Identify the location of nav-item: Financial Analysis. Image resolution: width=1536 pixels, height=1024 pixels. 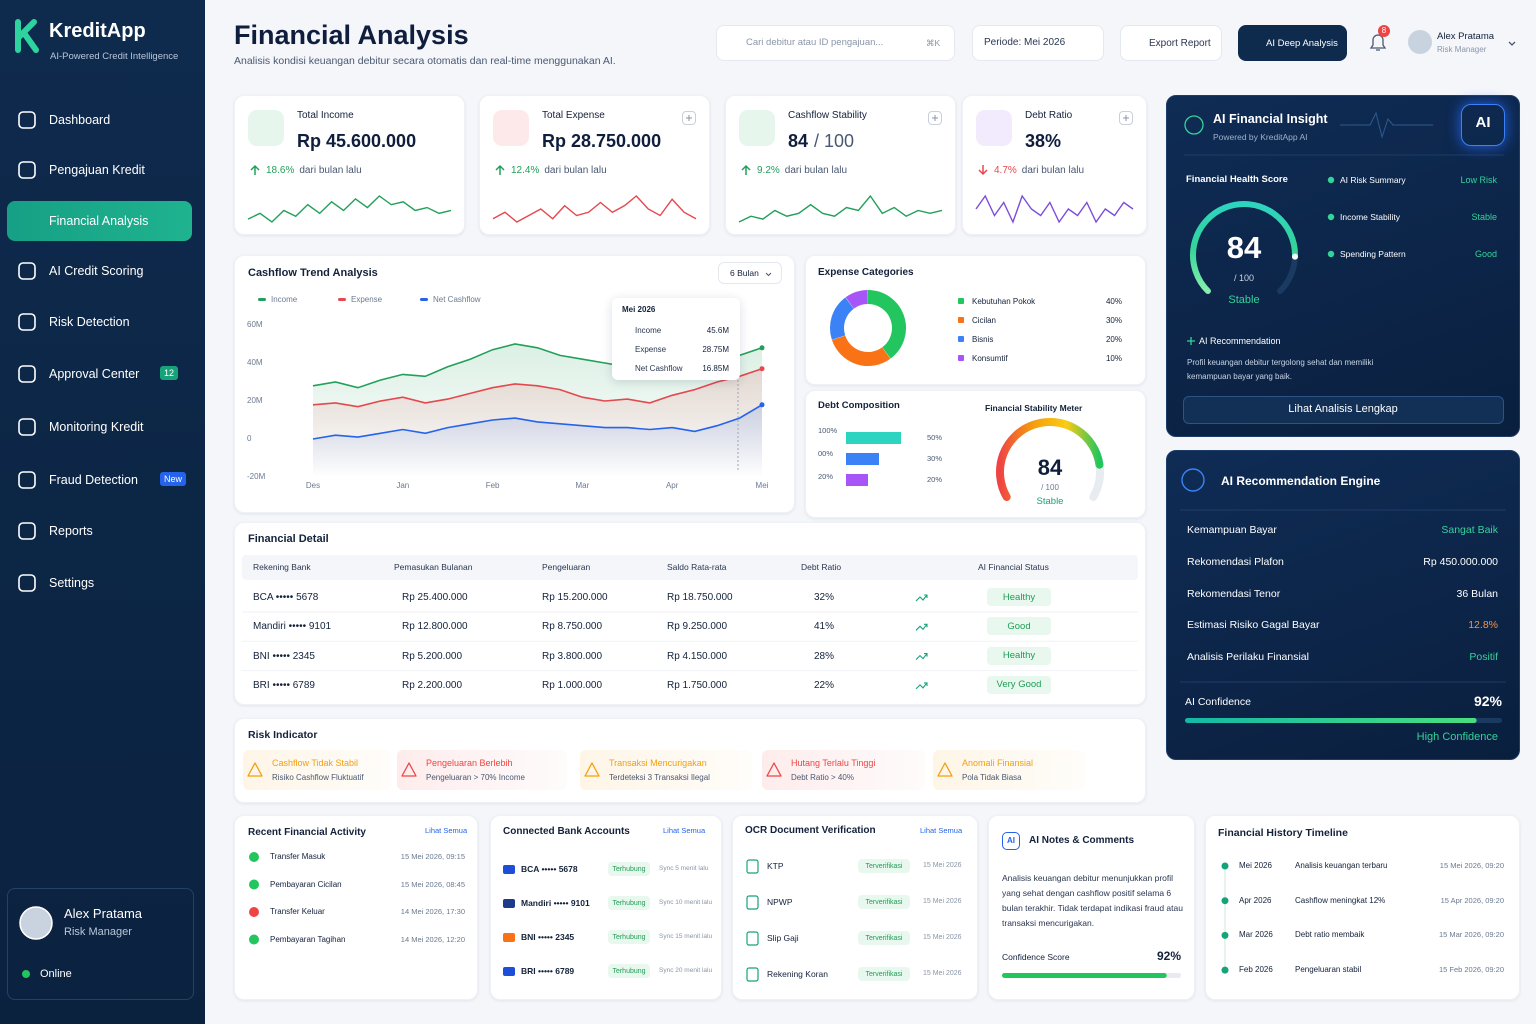
(99, 221).